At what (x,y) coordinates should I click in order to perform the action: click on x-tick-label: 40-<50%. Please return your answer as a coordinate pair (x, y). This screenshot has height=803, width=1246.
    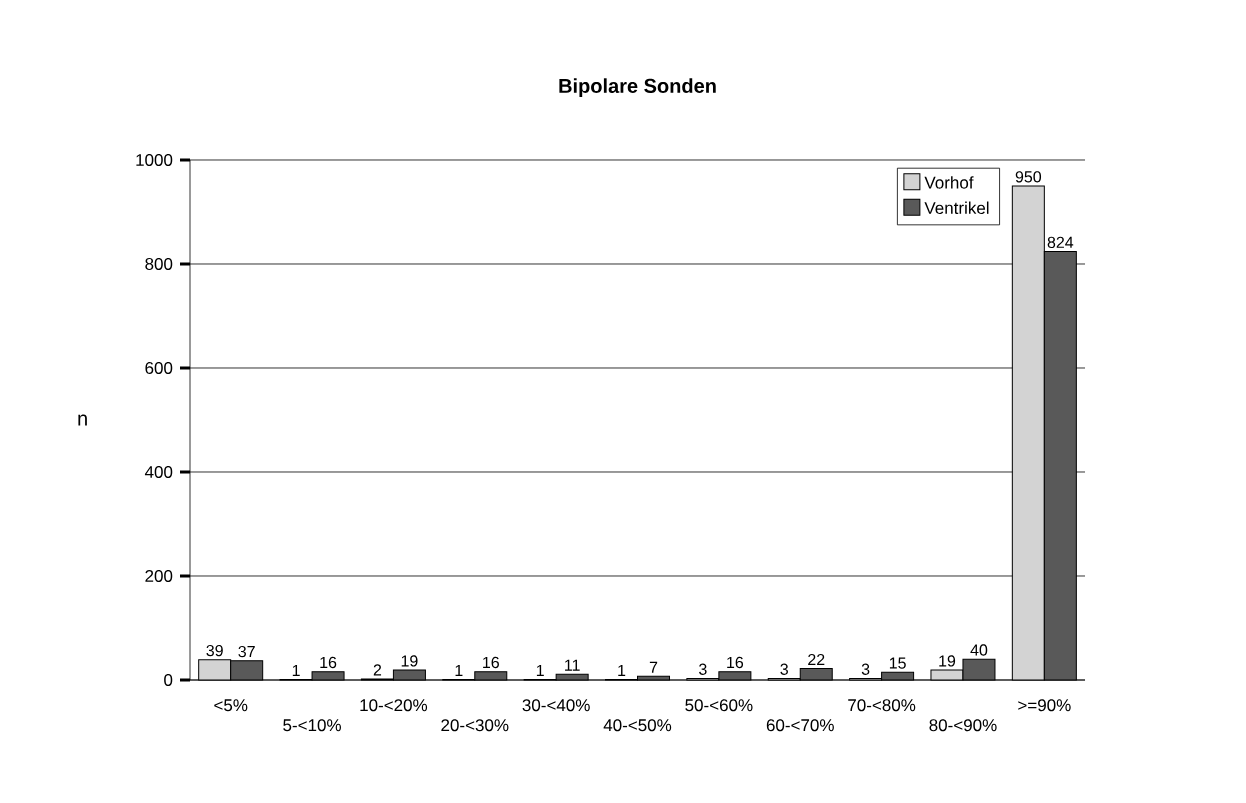
    Looking at the image, I should click on (637, 725).